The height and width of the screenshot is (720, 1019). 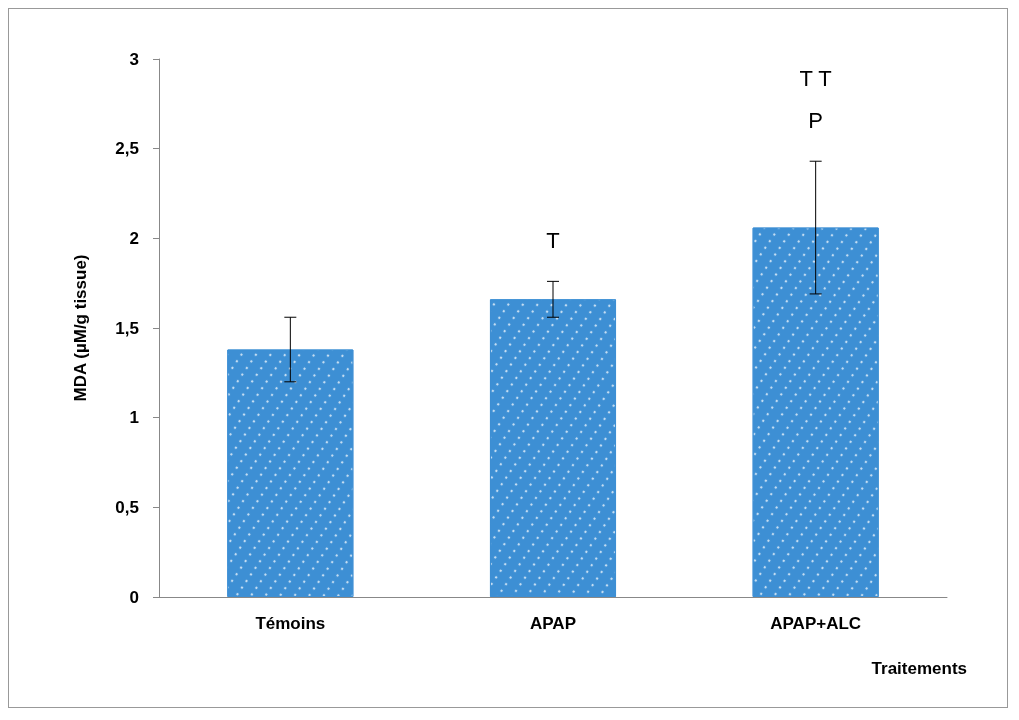 I want to click on y-tick-label: 1, so click(x=134, y=418).